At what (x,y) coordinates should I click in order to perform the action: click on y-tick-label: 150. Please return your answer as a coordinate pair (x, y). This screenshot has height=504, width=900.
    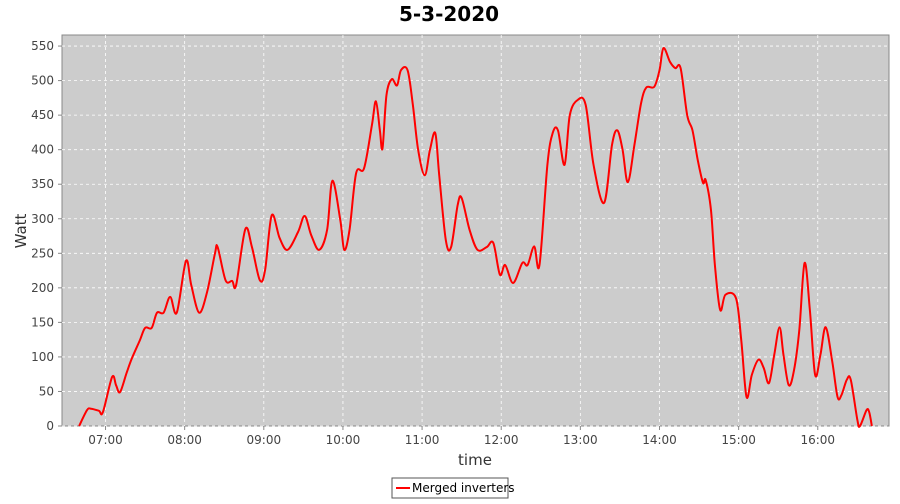
    Looking at the image, I should click on (42, 322).